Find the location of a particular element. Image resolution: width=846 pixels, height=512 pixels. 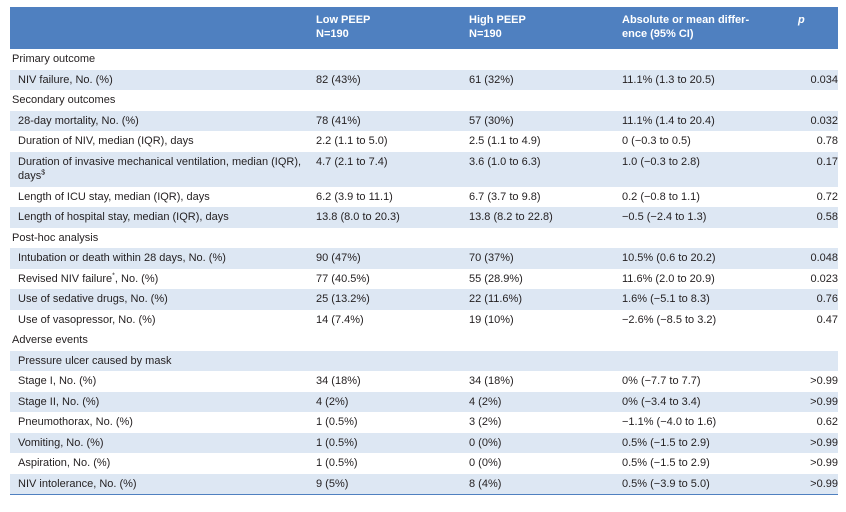

high-peep-value: 3.6 (1.0 to 6.3) is located at coordinates (505, 161).